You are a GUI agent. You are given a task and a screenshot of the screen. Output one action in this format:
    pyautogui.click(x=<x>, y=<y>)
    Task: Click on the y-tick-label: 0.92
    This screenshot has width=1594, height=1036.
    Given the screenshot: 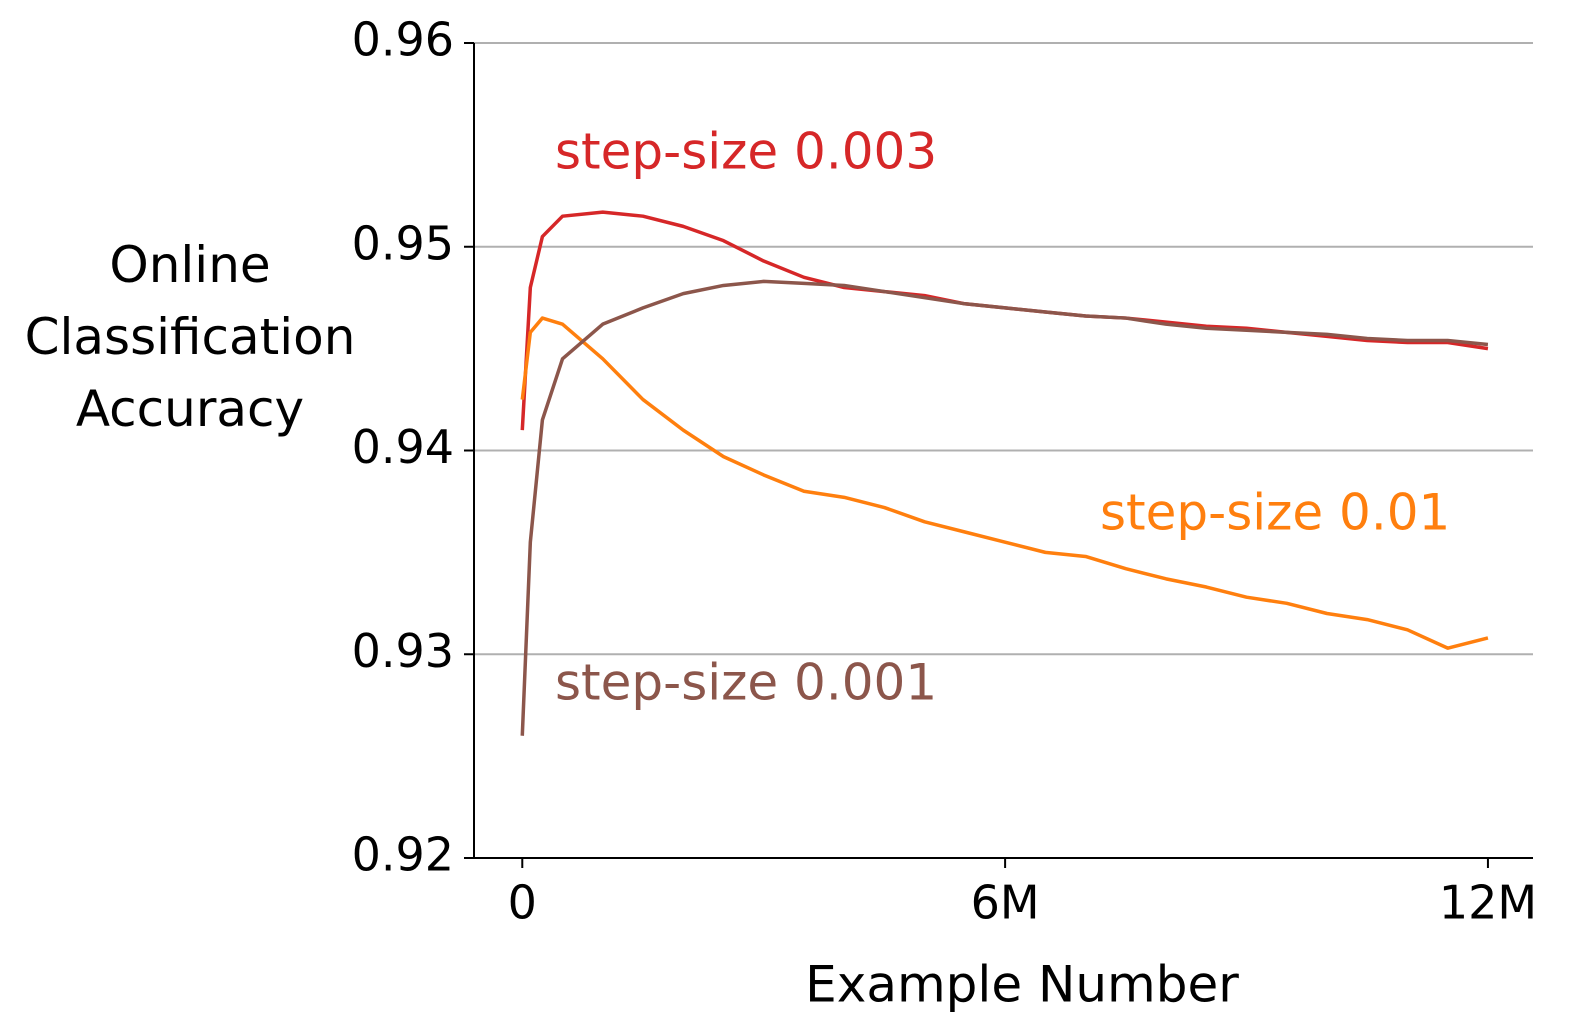 What is the action you would take?
    pyautogui.click(x=403, y=855)
    